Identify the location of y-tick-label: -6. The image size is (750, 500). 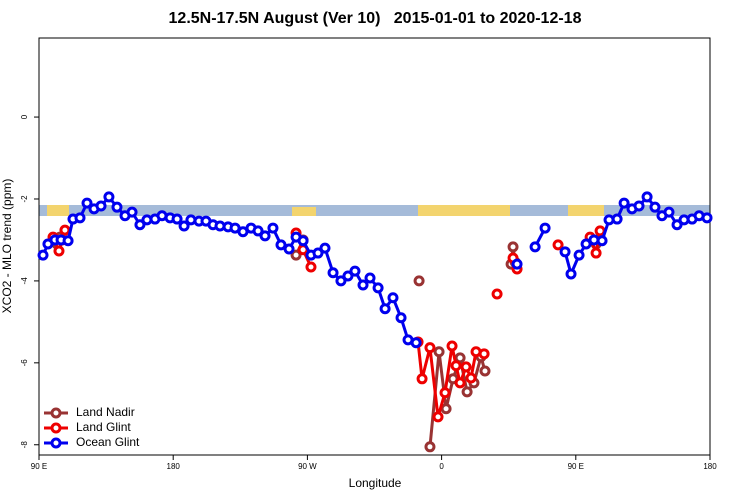
(24, 363).